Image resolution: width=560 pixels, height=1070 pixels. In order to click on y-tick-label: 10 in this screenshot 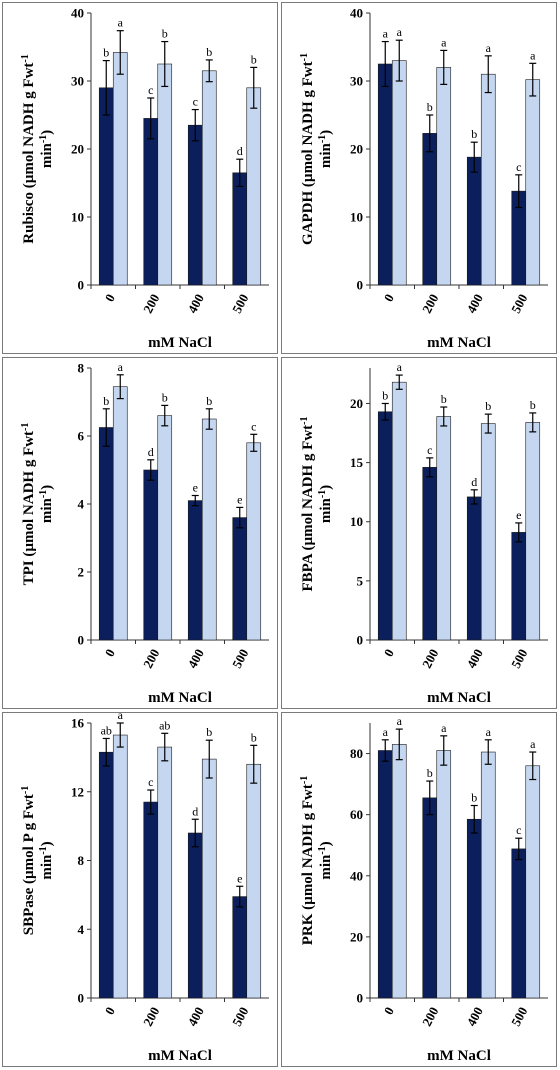, I will do `click(77, 217)`.